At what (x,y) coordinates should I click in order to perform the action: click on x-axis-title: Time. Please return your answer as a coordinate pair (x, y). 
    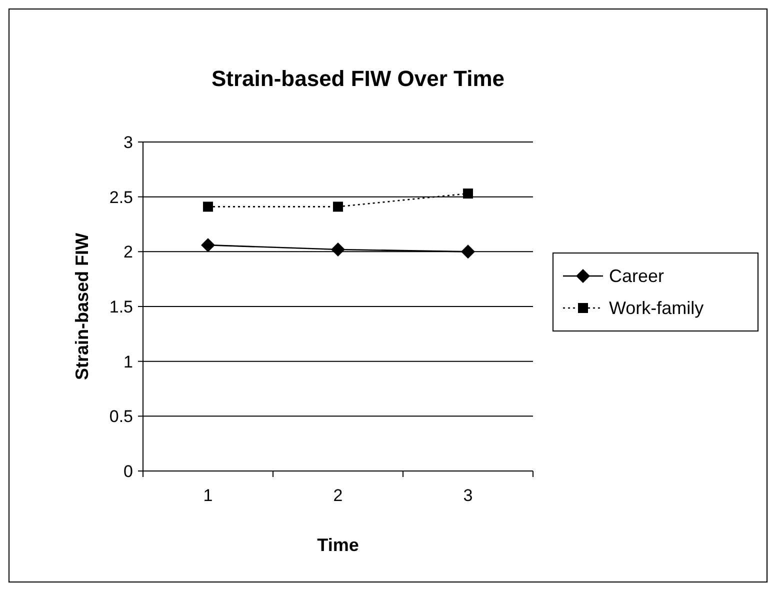
    Looking at the image, I should click on (338, 545).